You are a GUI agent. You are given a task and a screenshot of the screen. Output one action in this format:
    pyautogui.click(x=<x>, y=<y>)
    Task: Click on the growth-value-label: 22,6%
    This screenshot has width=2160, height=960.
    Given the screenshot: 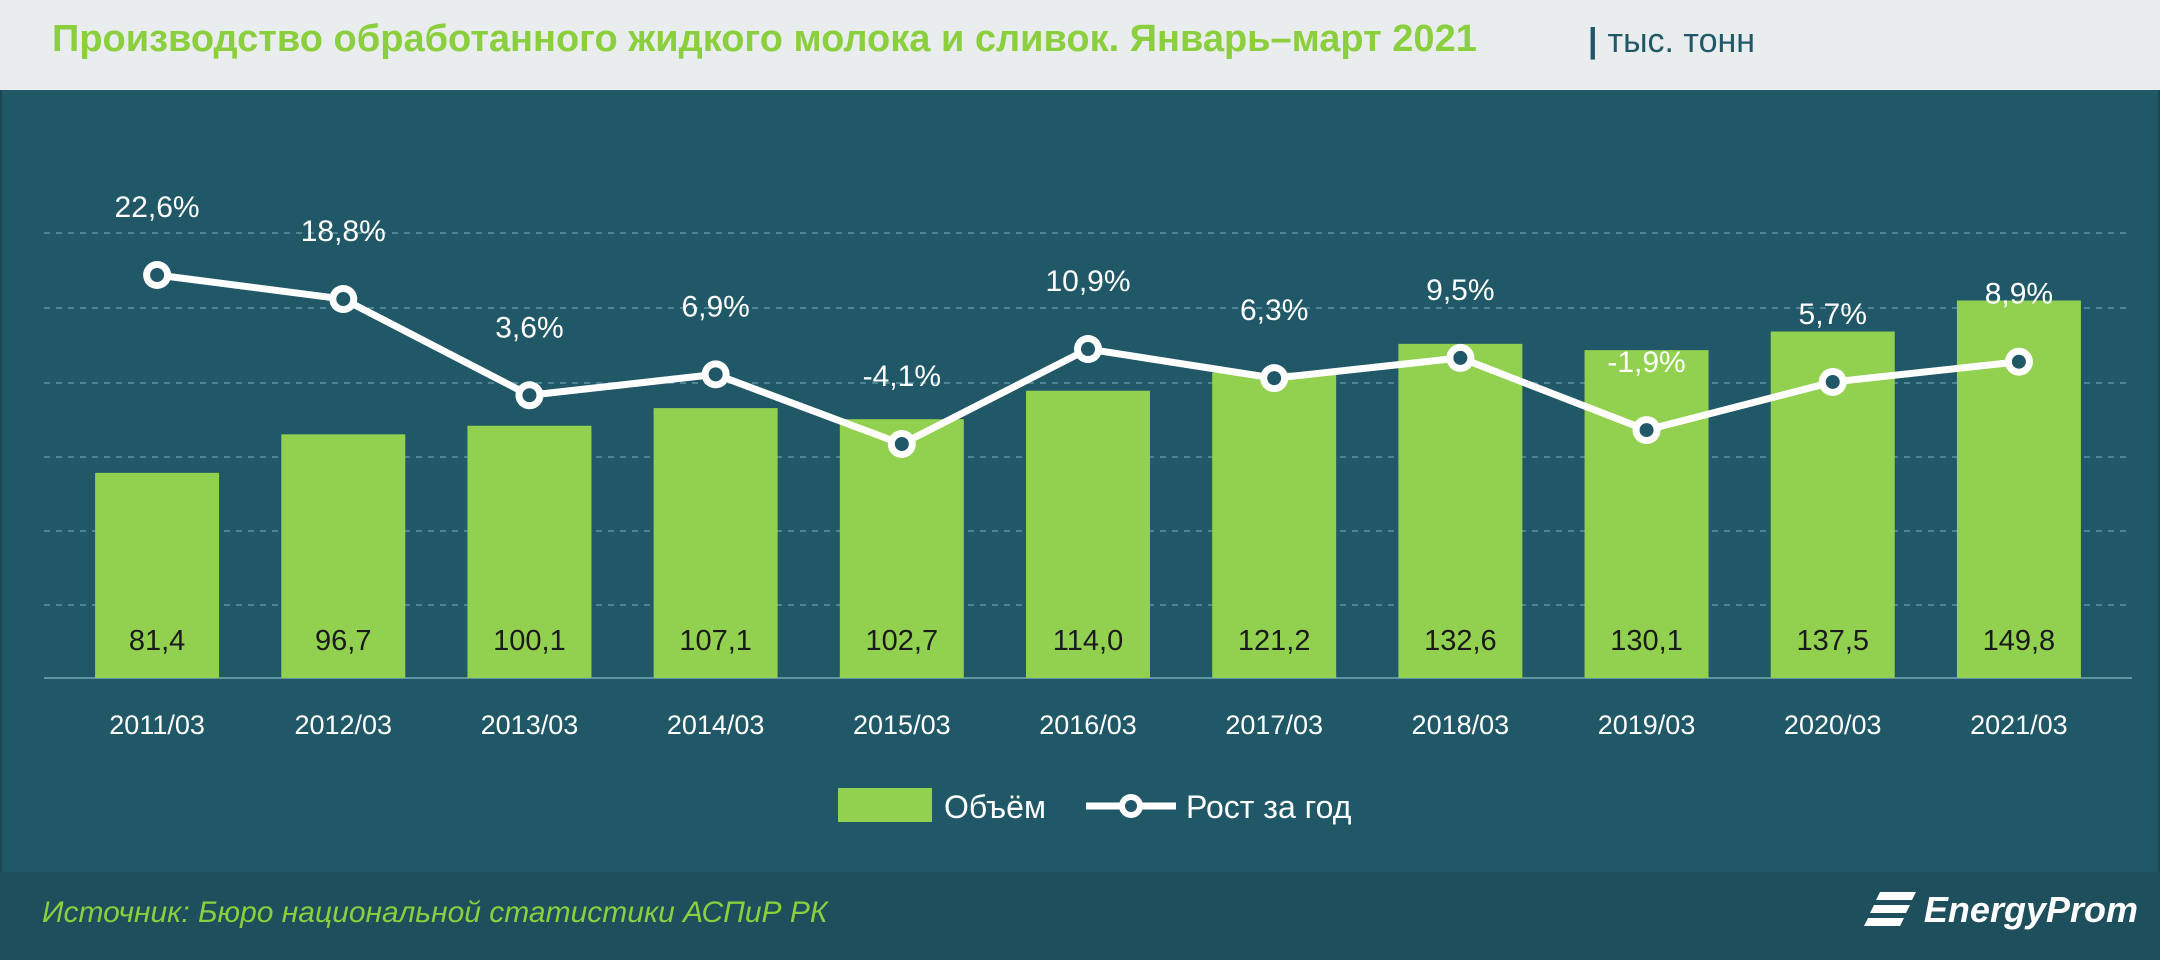 What is the action you would take?
    pyautogui.click(x=157, y=207)
    